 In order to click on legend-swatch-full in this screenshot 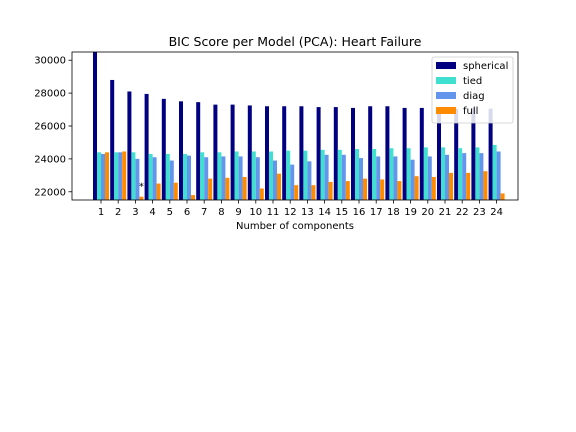, I will do `click(446, 110)`.